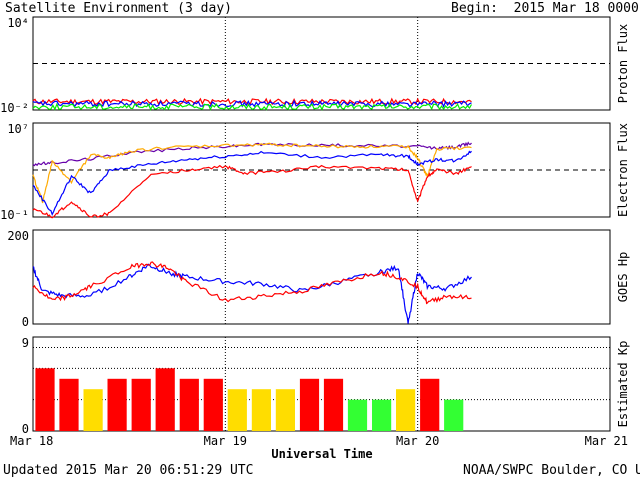 This screenshot has height=480, width=640. Describe the element at coordinates (417, 441) in the screenshot. I see `x-tick-label: Mar 20` at that location.